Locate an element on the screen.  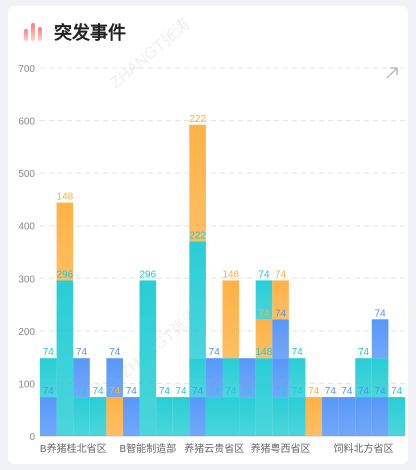
y-tick-label: 500 is located at coordinates (26, 174).